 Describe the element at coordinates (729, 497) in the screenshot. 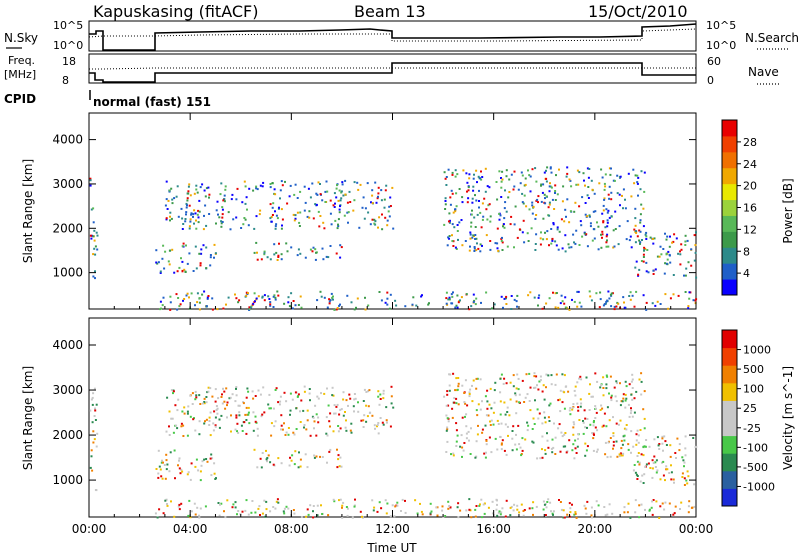

I see `colorbar-segment` at that location.